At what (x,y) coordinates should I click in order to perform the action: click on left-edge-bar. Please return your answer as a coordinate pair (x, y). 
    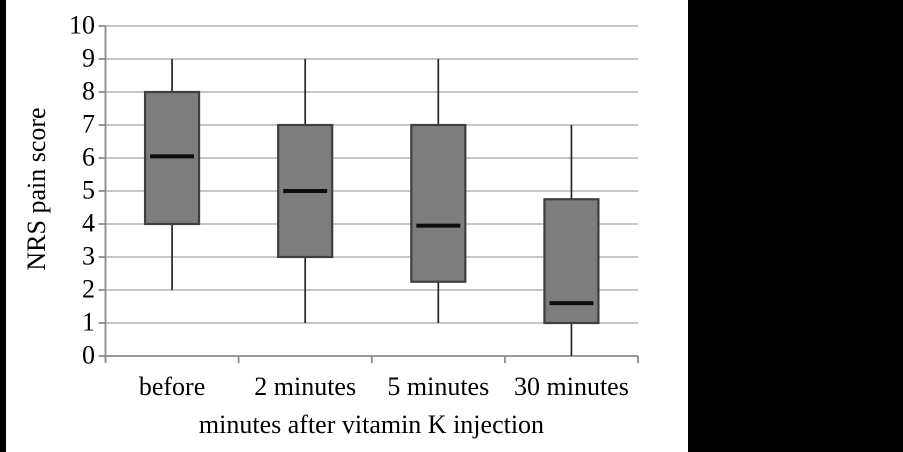
    Looking at the image, I should click on (3, 226).